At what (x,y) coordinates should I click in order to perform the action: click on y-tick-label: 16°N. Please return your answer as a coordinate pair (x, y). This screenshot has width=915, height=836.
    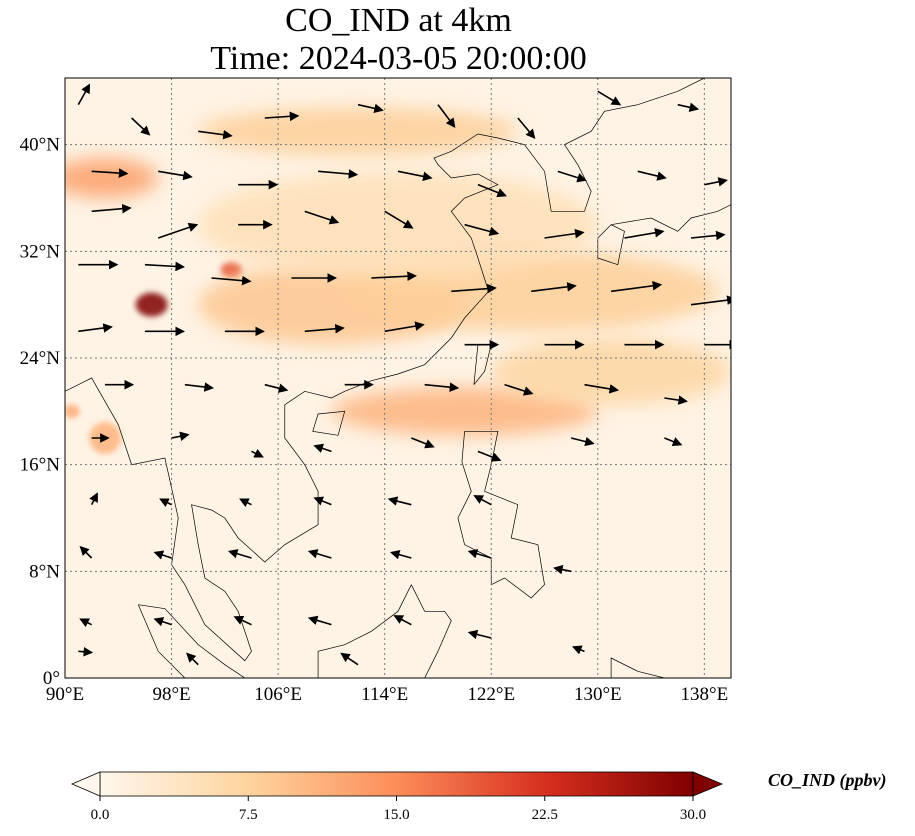
    Looking at the image, I should click on (40, 465).